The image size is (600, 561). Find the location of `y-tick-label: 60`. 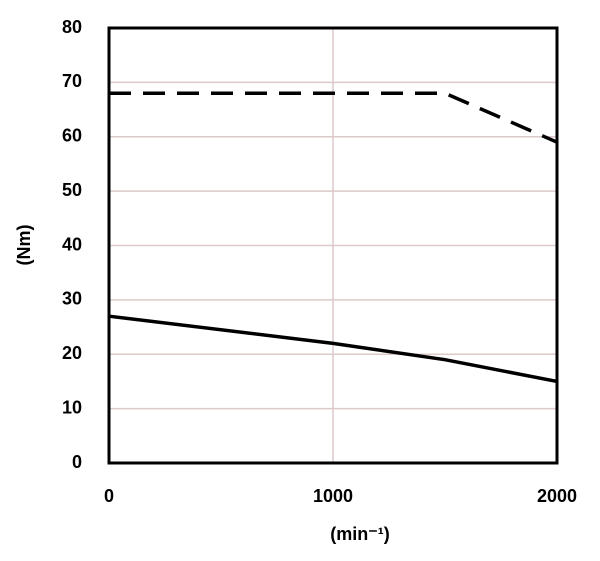

y-tick-label: 60 is located at coordinates (72, 136).